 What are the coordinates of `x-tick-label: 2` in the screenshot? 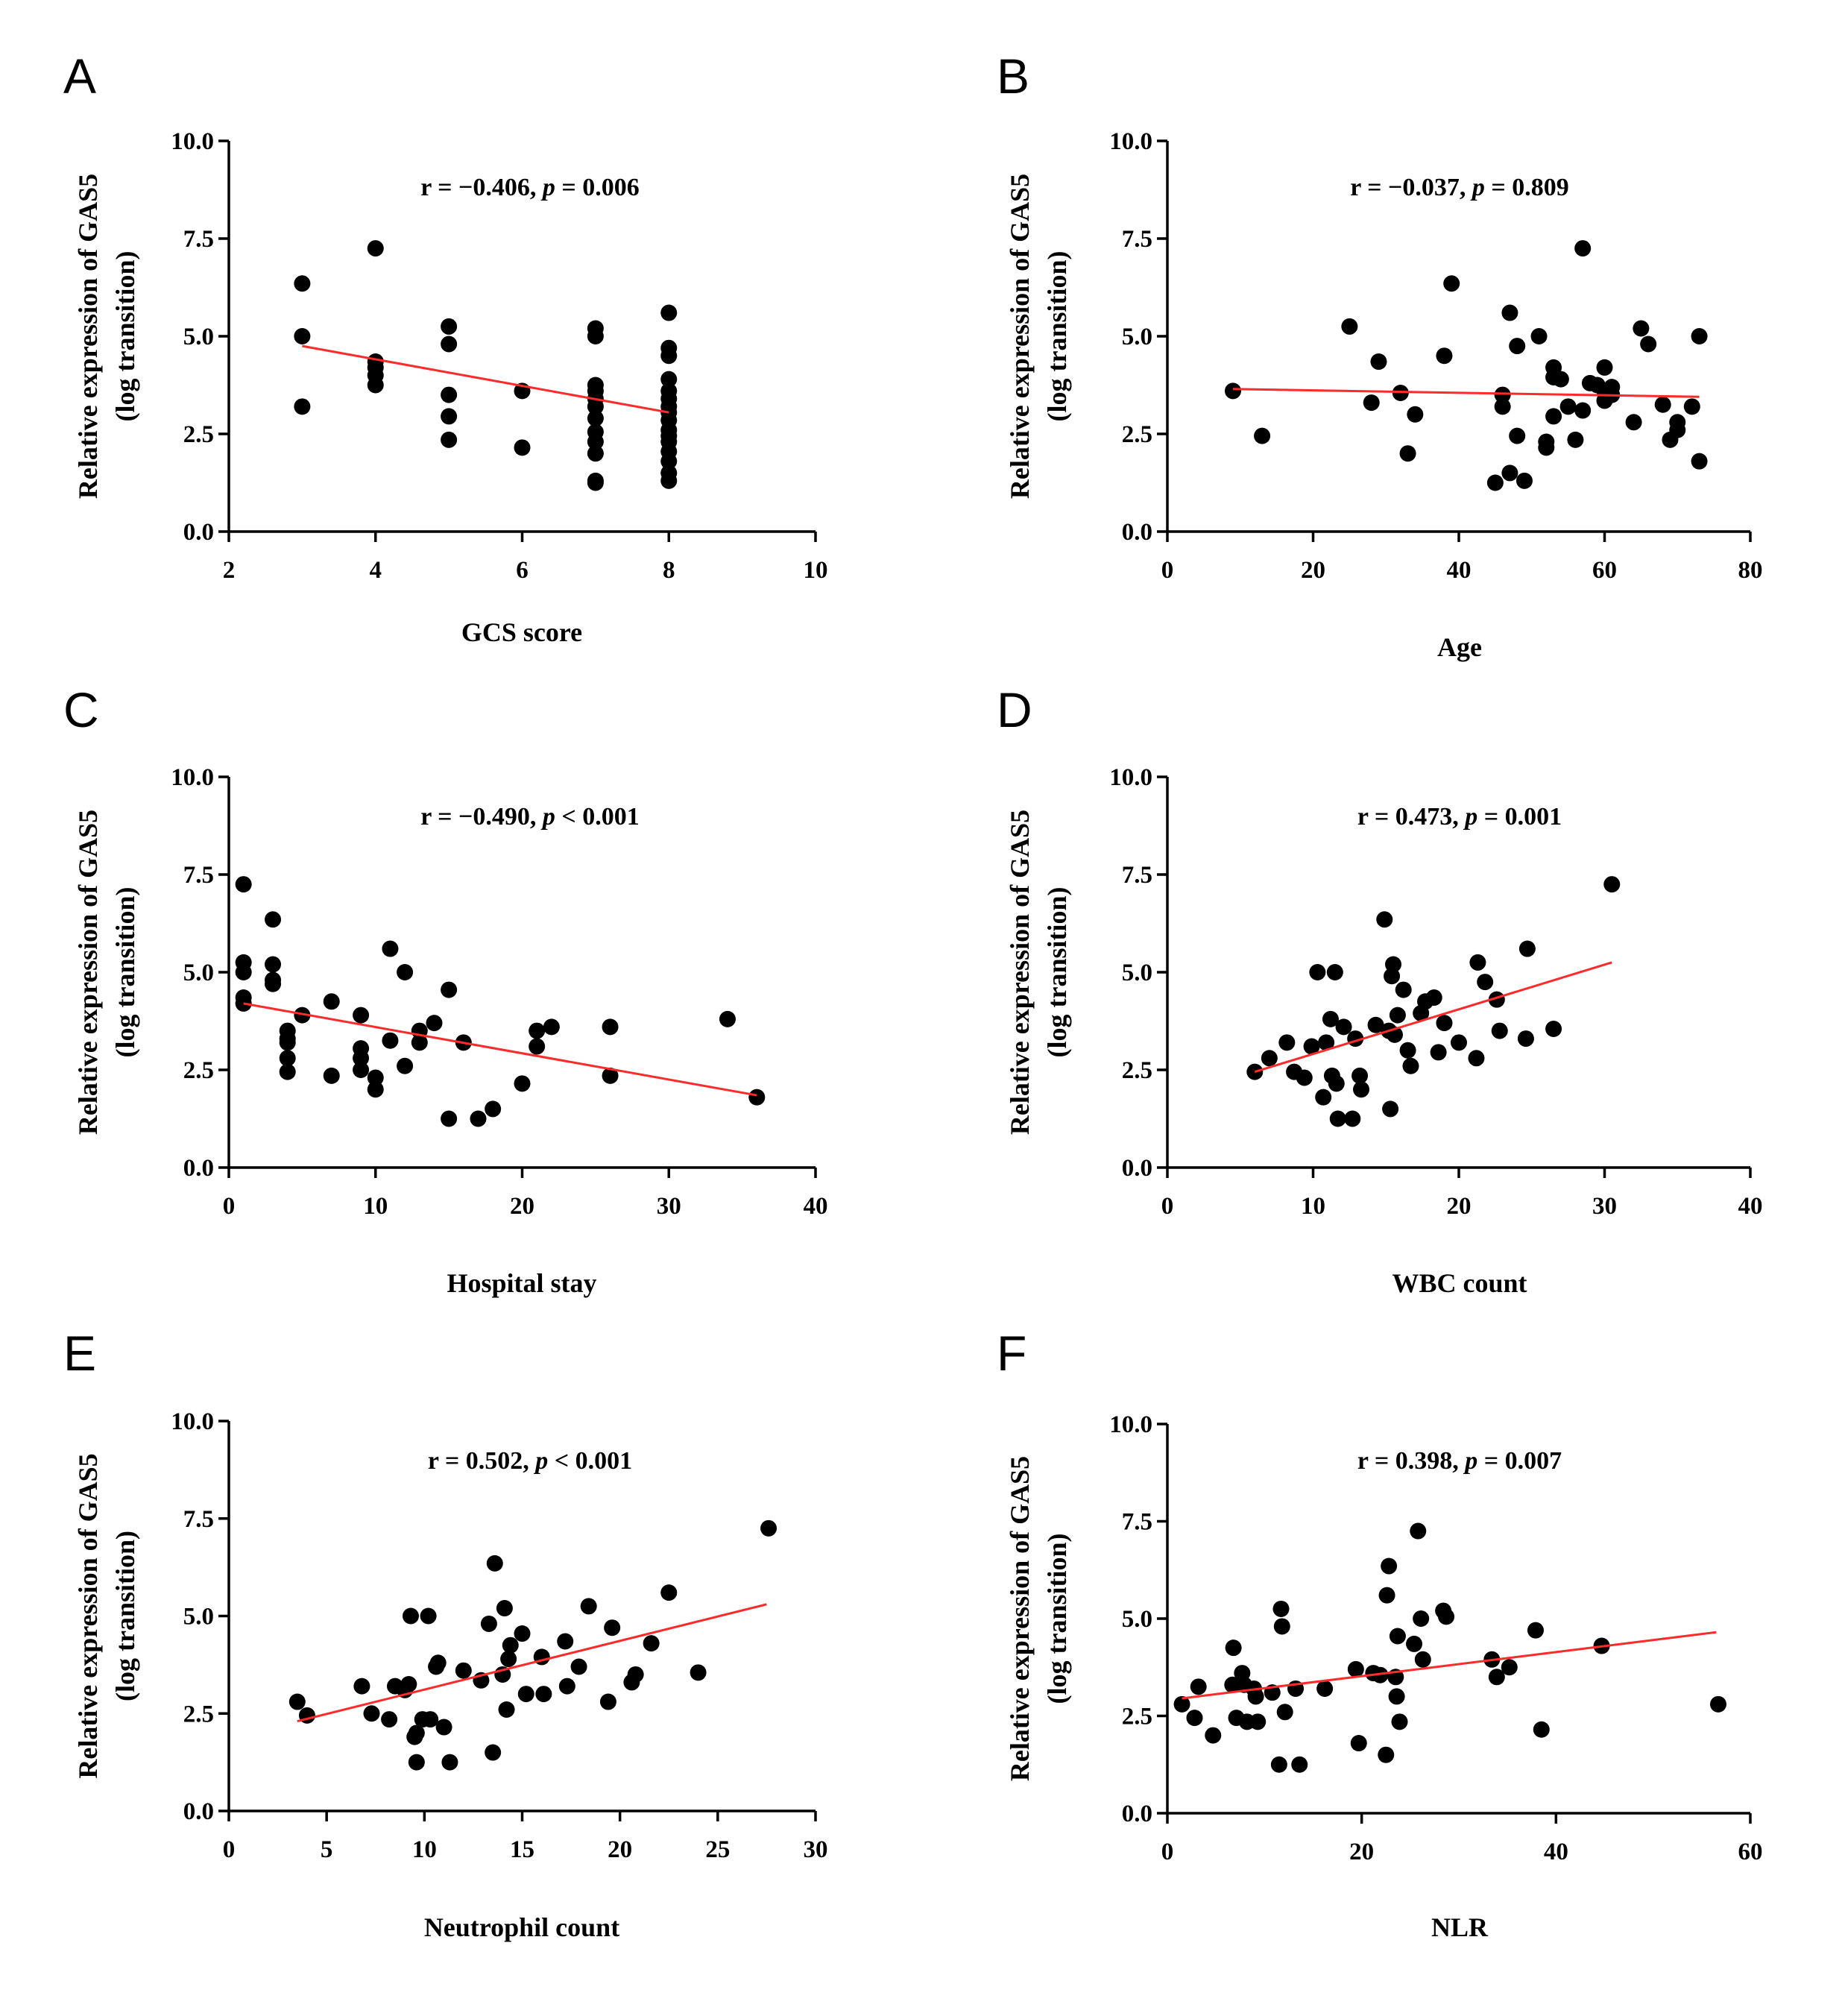 It's located at (229, 570).